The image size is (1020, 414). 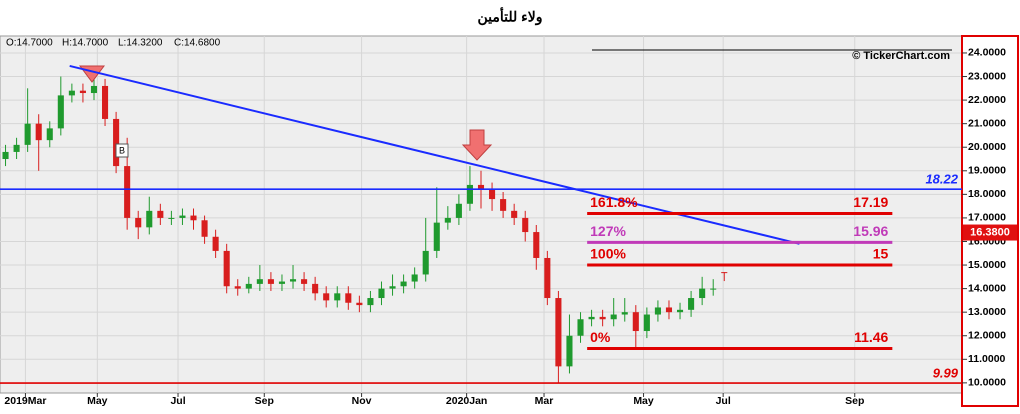 What do you see at coordinates (987, 359) in the screenshot?
I see `y-tick-label: 11.0000` at bounding box center [987, 359].